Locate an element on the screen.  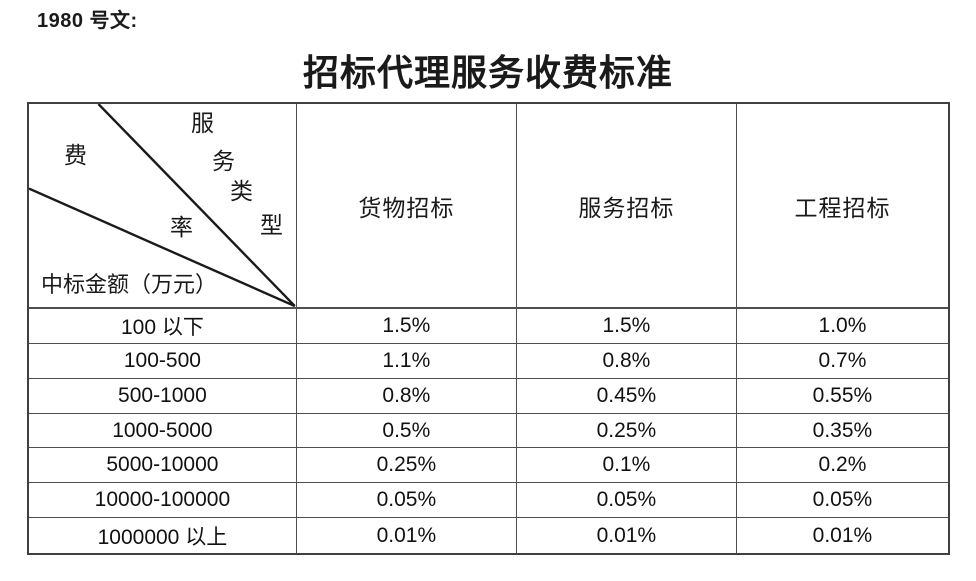
corner-service-type-char: 型 is located at coordinates (271, 225).